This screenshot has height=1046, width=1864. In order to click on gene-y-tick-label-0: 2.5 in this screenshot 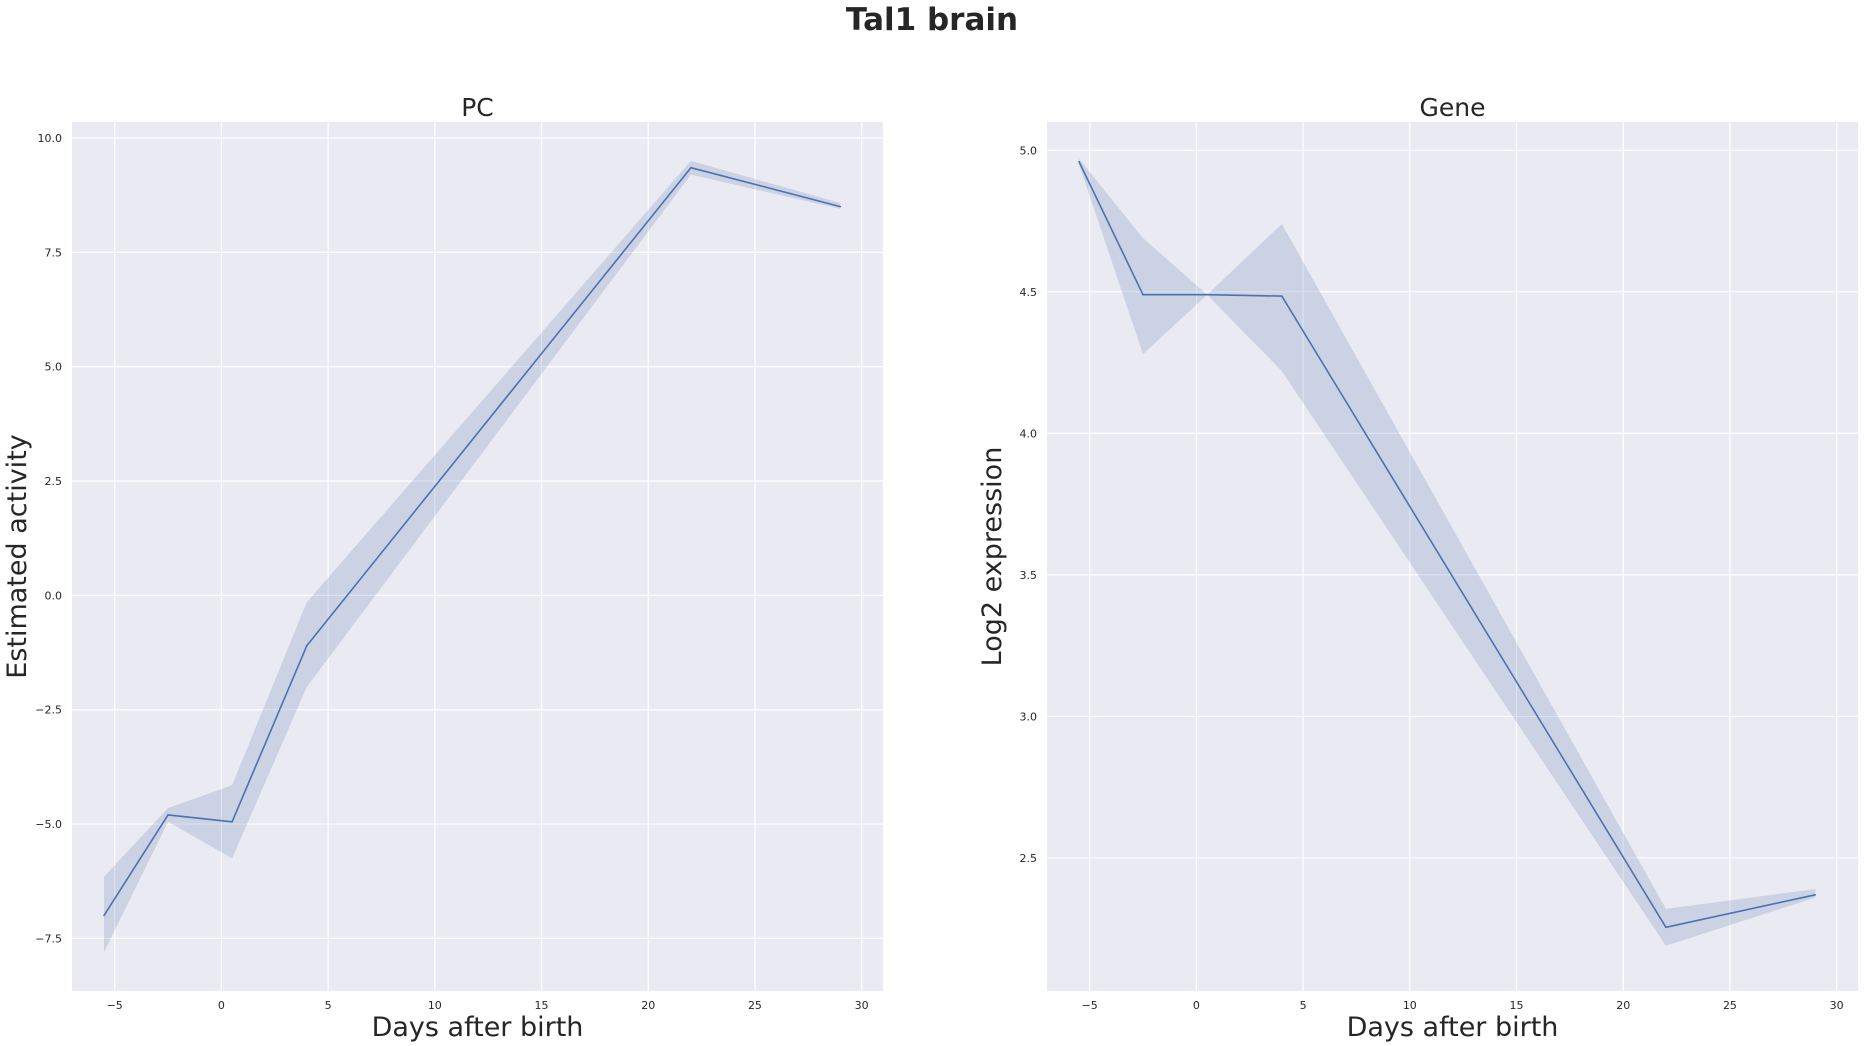, I will do `click(1029, 858)`.